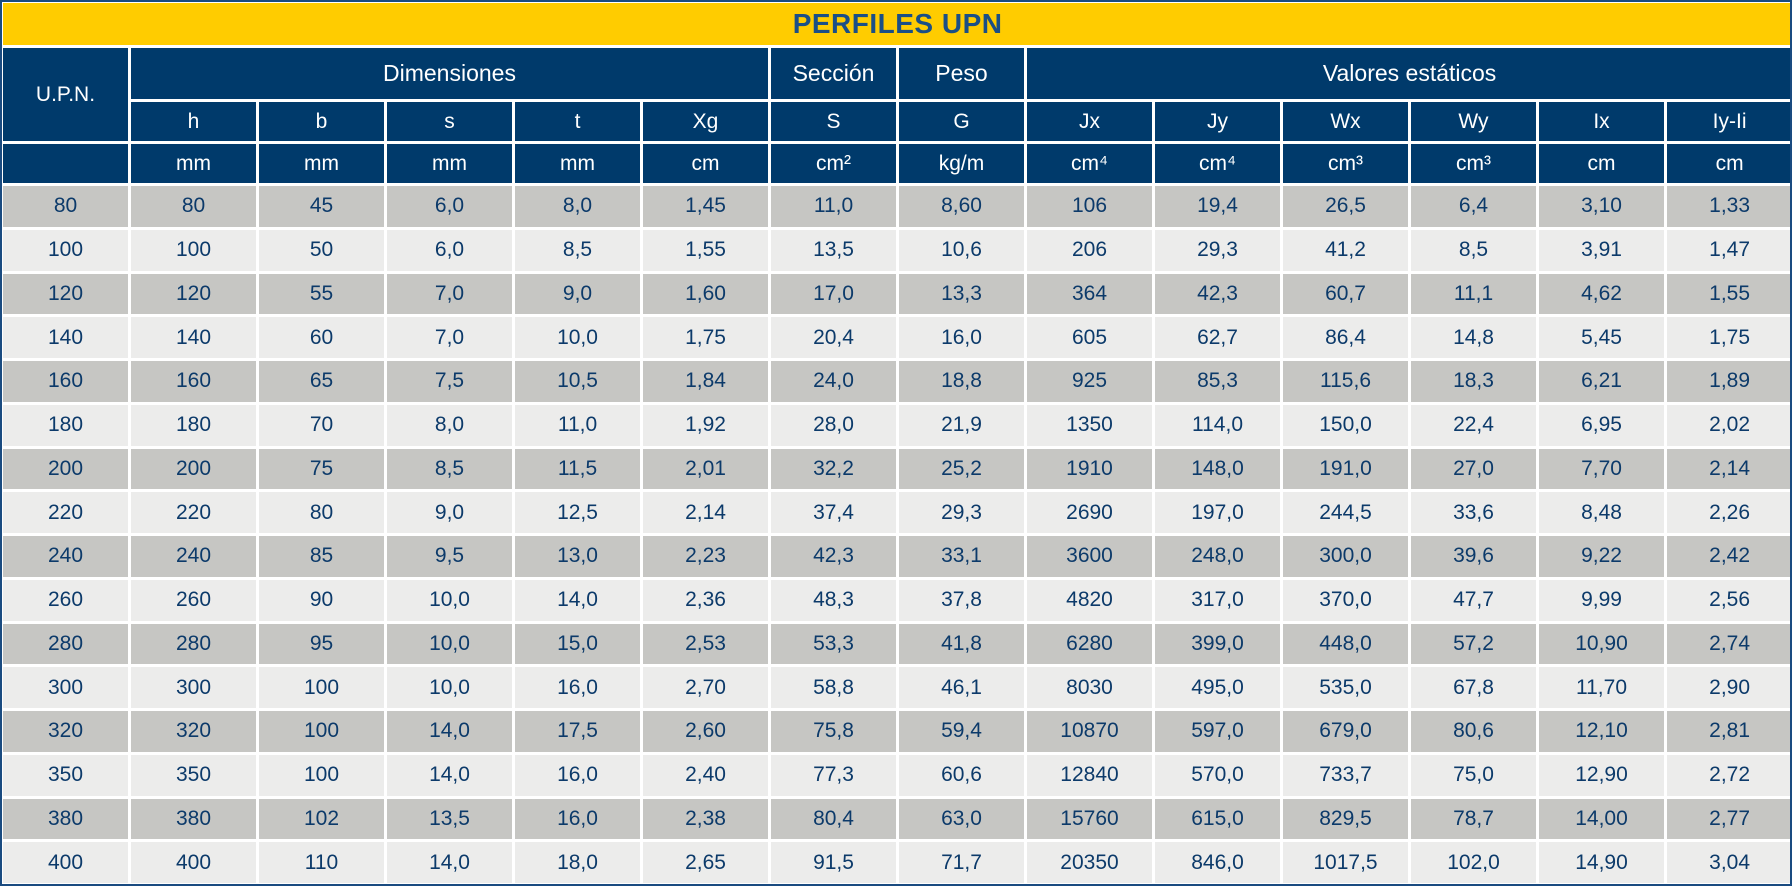  I want to click on table-cell: 50, so click(321, 250).